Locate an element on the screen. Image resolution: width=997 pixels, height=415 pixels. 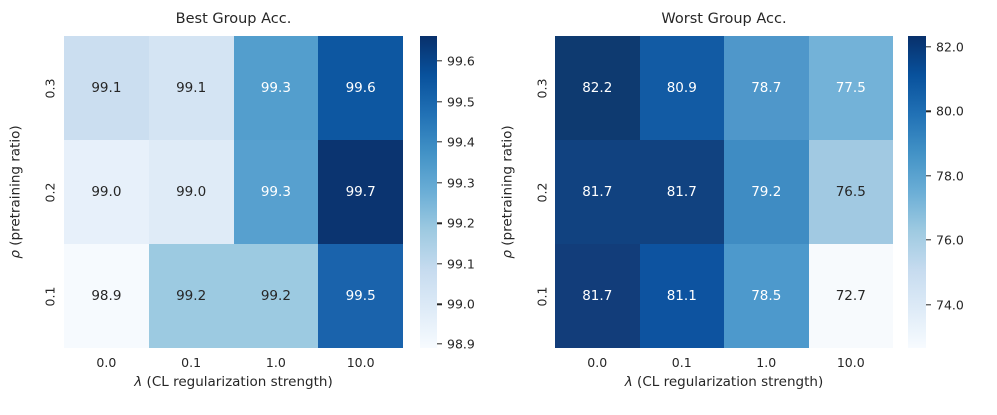
colorbar-tick-label: 99.0 is located at coordinates (461, 304).